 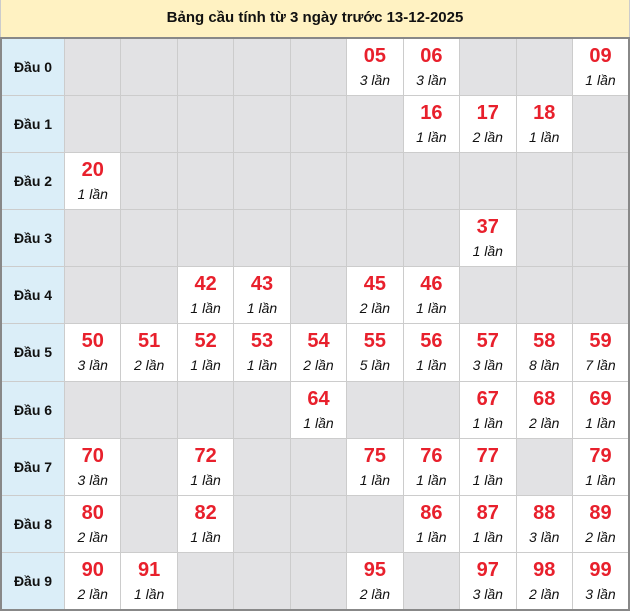 I want to click on number-cell: 37 1 lần, so click(x=488, y=238).